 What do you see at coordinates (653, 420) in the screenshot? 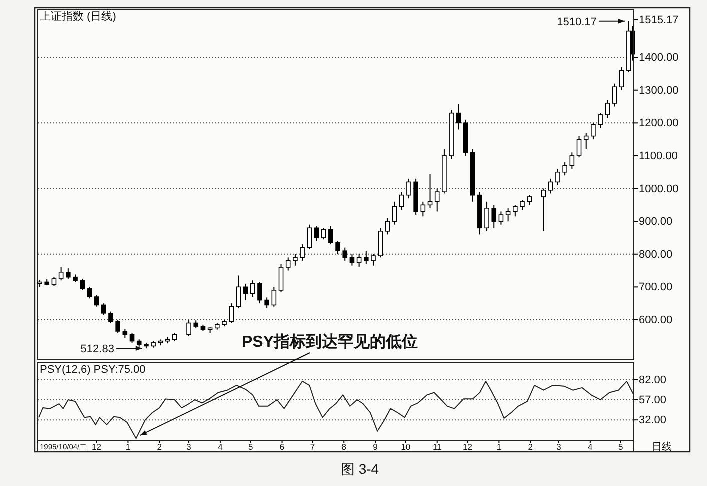
I see `y-tick-label: 32.00` at bounding box center [653, 420].